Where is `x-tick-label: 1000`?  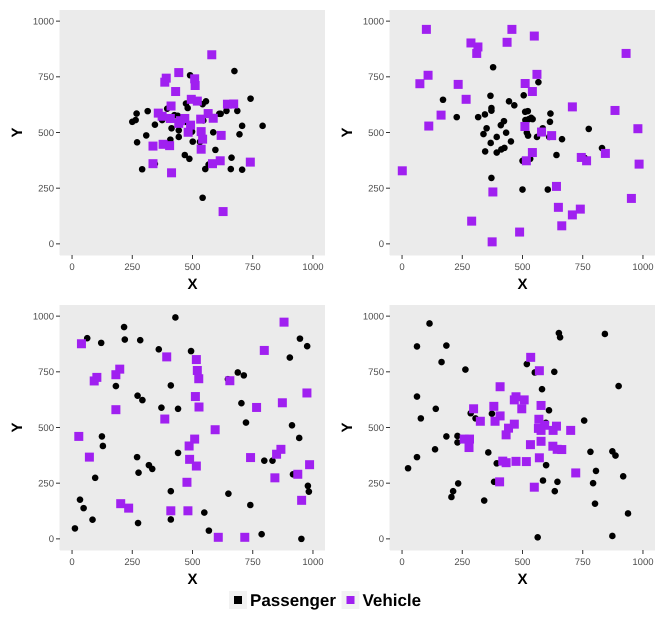
x-tick-label: 1000 is located at coordinates (313, 562).